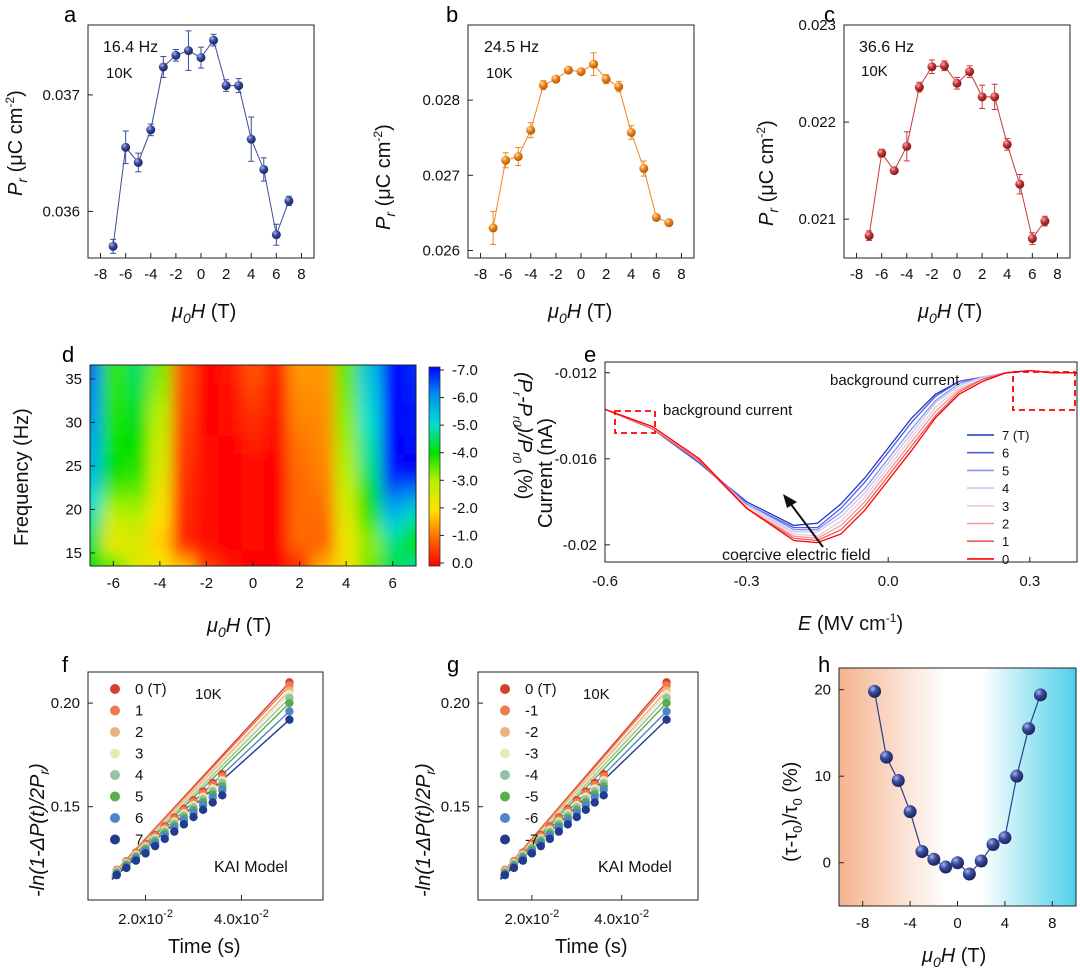 The height and width of the screenshot is (974, 1080). What do you see at coordinates (531, 797) in the screenshot?
I see `legend-label: -5` at bounding box center [531, 797].